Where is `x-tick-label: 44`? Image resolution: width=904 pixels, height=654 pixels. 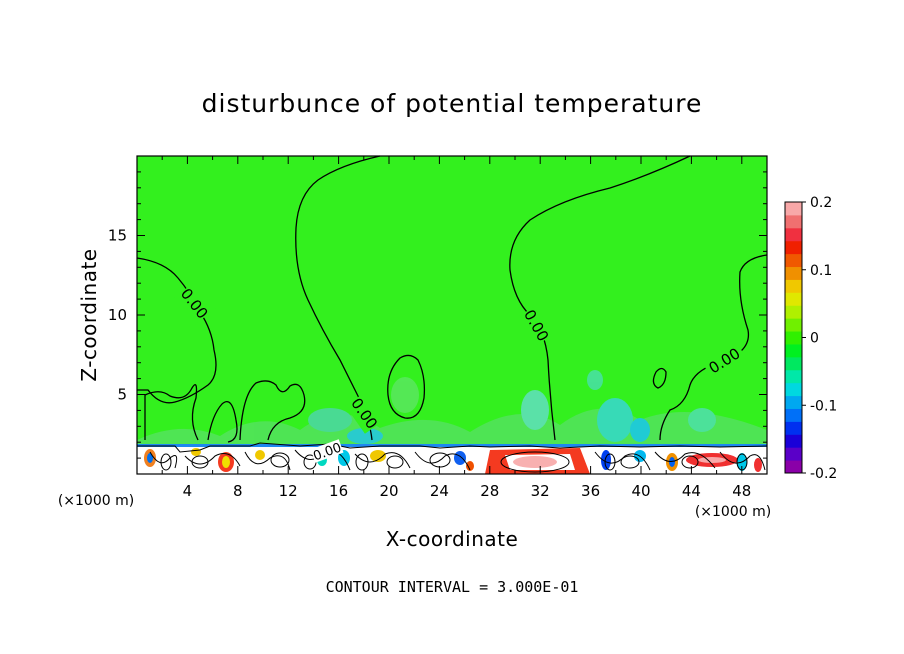 x-tick-label: 44 is located at coordinates (691, 491).